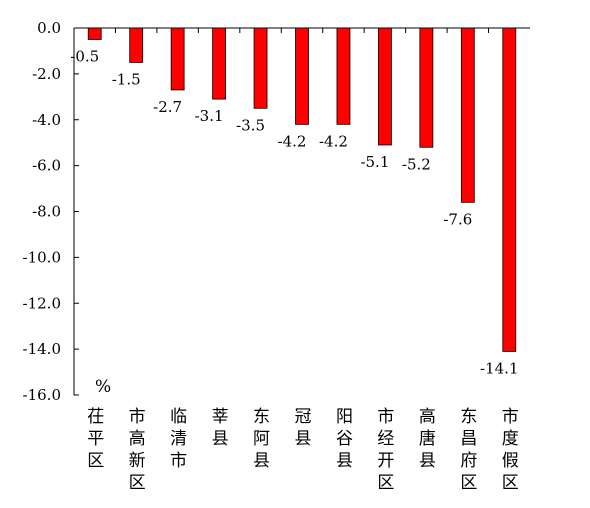 This screenshot has width=590, height=508. I want to click on data-label: -14.1, so click(499, 368).